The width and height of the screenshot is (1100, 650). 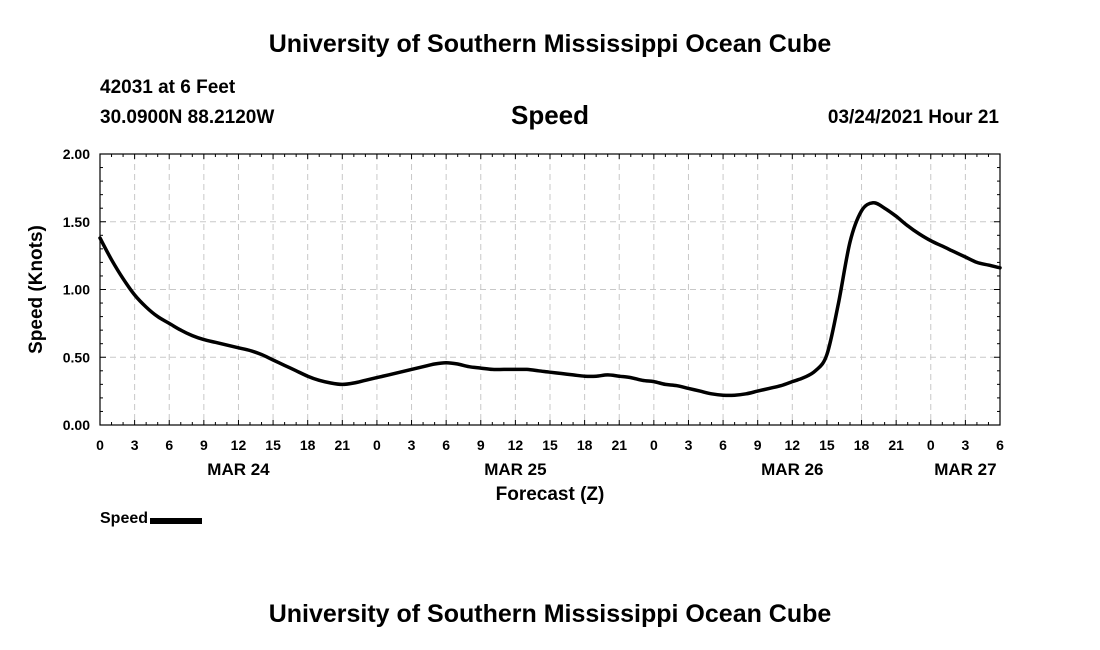 What do you see at coordinates (76, 425) in the screenshot?
I see `y-tick-label: 0.00` at bounding box center [76, 425].